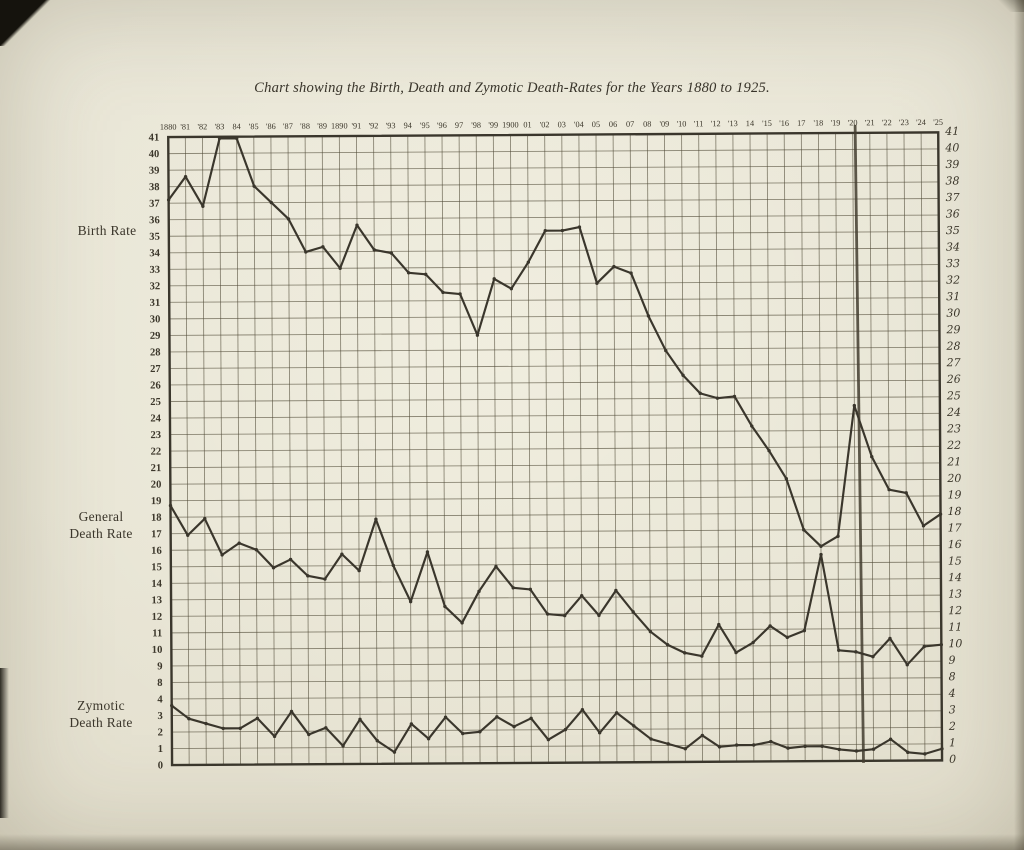  Describe the element at coordinates (952, 759) in the screenshot. I see `y-axis-label-right: 0` at that location.